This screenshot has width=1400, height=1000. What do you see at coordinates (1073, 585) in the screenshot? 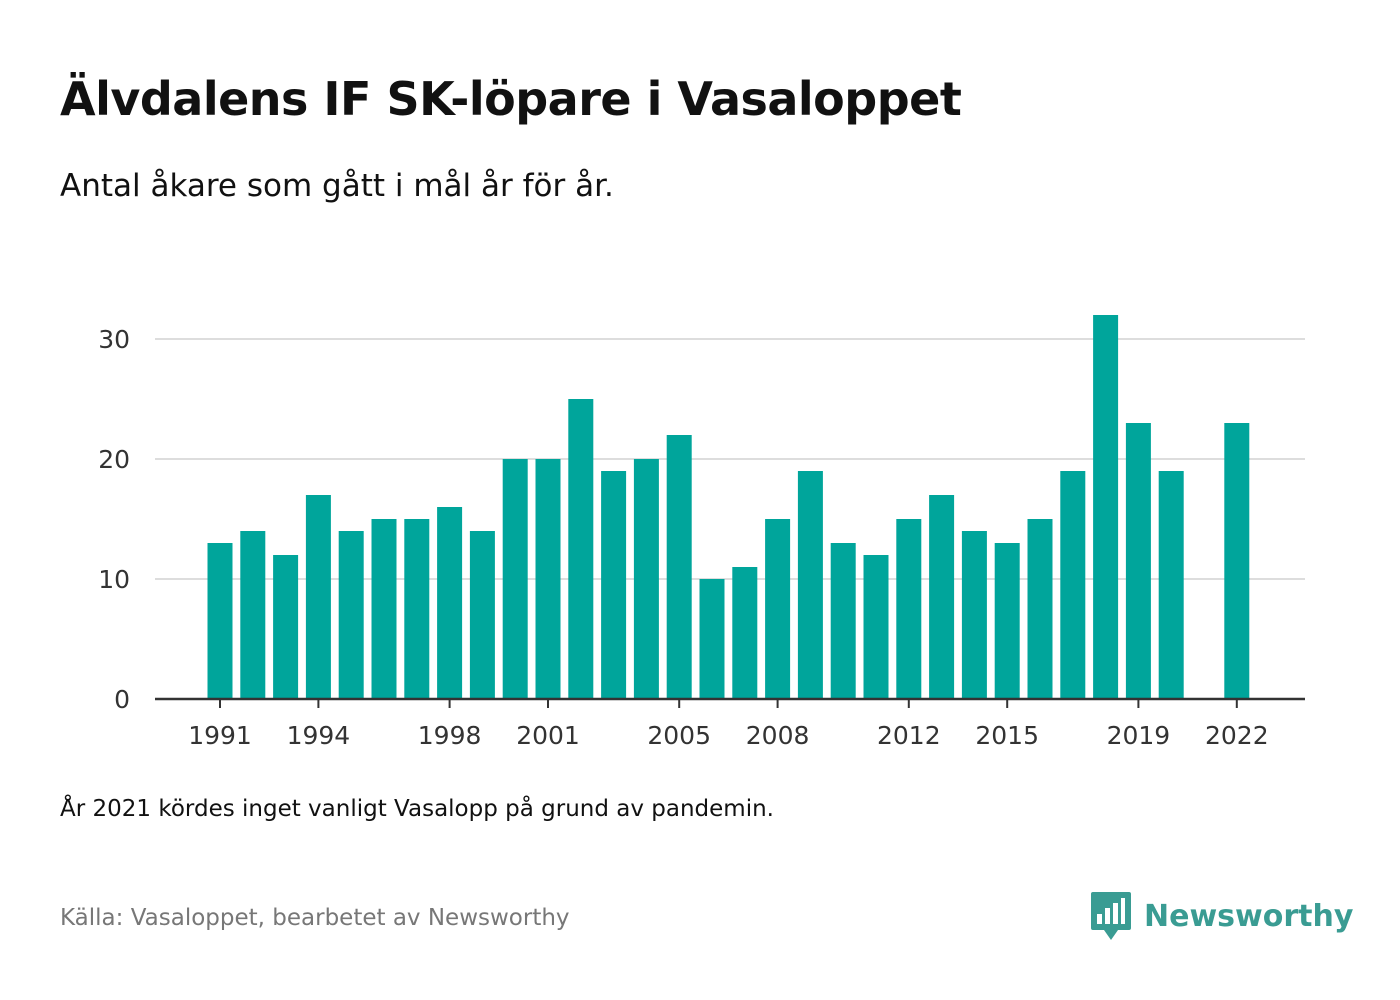
I see `bar-2017` at bounding box center [1073, 585].